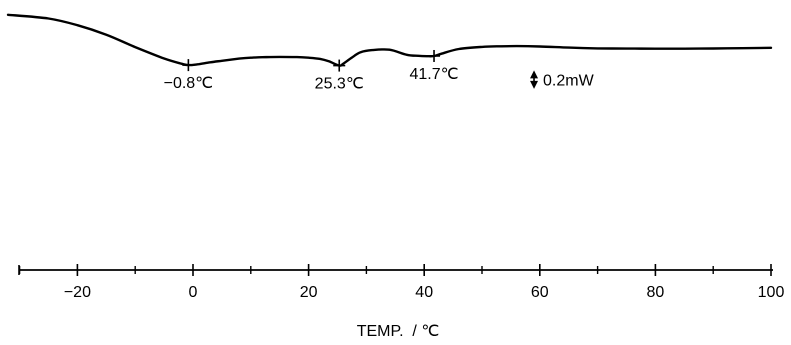 The width and height of the screenshot is (791, 345). I want to click on x-tick-label: 0, so click(193, 292).